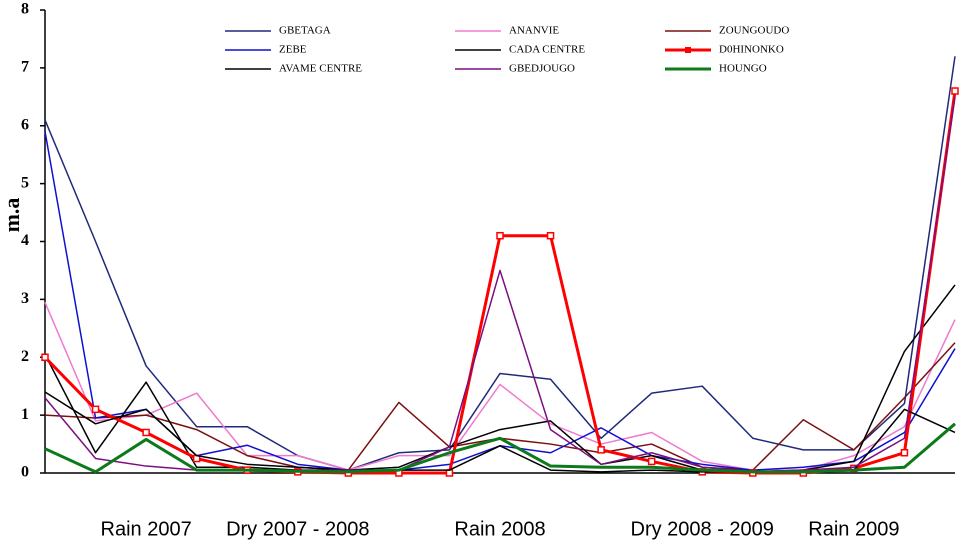 This screenshot has height=551, width=965. I want to click on legend-marker, so click(688, 50).